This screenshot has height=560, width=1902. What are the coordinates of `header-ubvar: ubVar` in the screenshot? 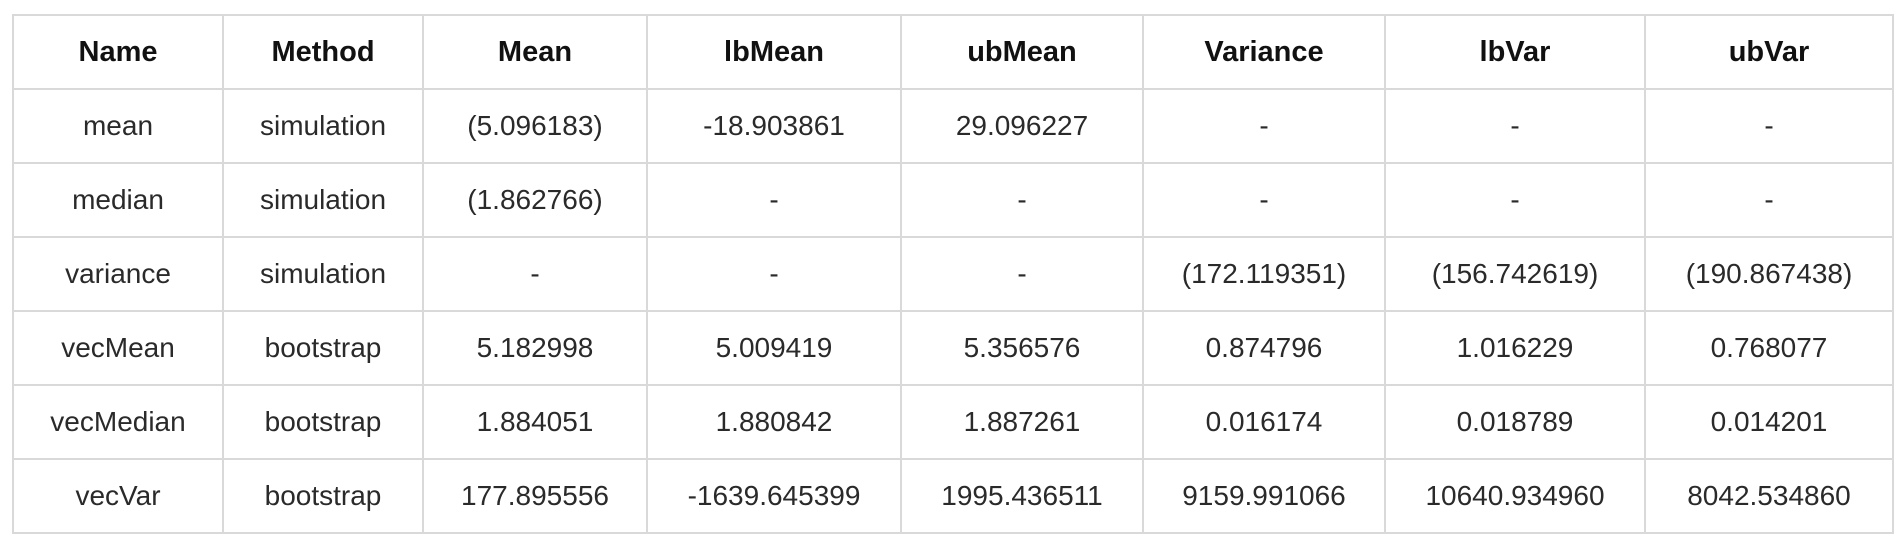 It's located at (1769, 52).